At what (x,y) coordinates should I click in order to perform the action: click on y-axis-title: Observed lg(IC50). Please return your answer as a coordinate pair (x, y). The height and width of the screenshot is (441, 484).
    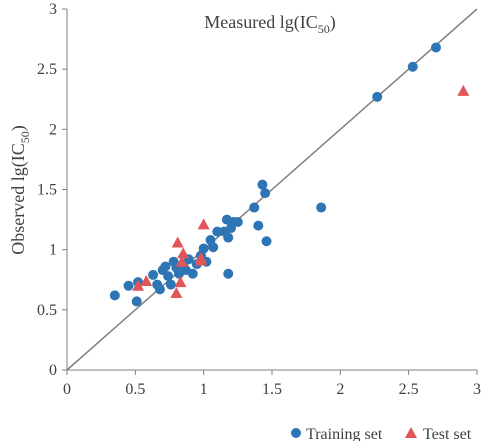
    Looking at the image, I should click on (20, 189).